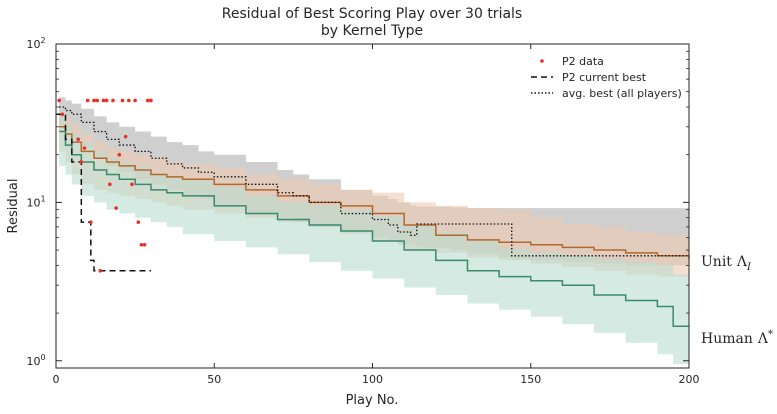 This screenshot has height=414, width=777. Describe the element at coordinates (689, 379) in the screenshot. I see `x-tick-label: 200` at that location.